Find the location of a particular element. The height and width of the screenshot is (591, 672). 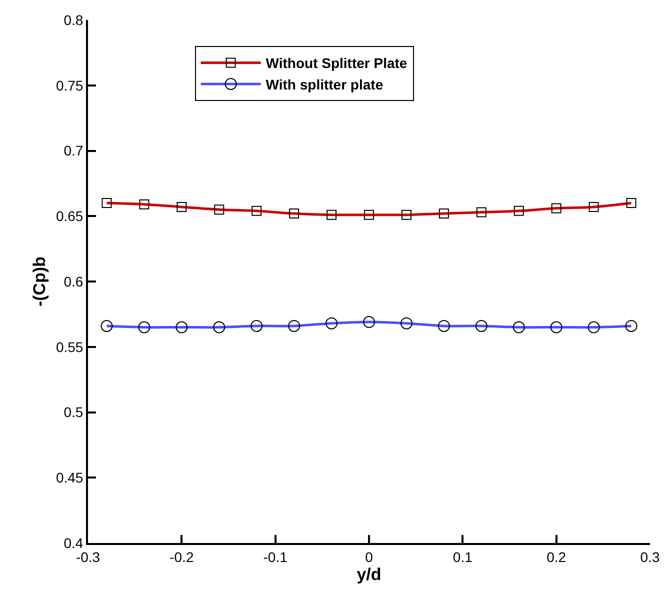

y-tick-label: 0.8 is located at coordinates (74, 20).